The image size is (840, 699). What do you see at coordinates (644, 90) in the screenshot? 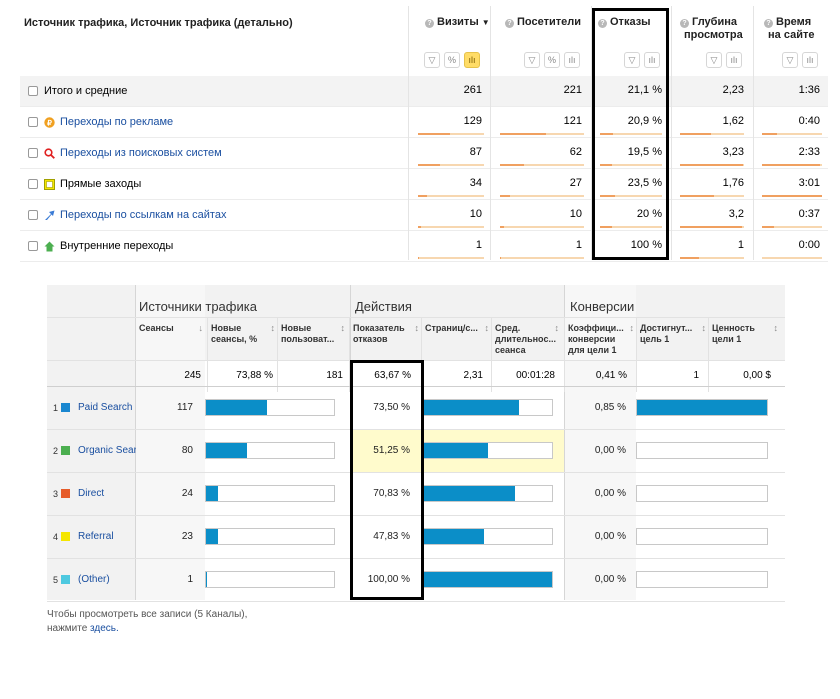
I see `cell-value: 21,1 %` at bounding box center [644, 90].